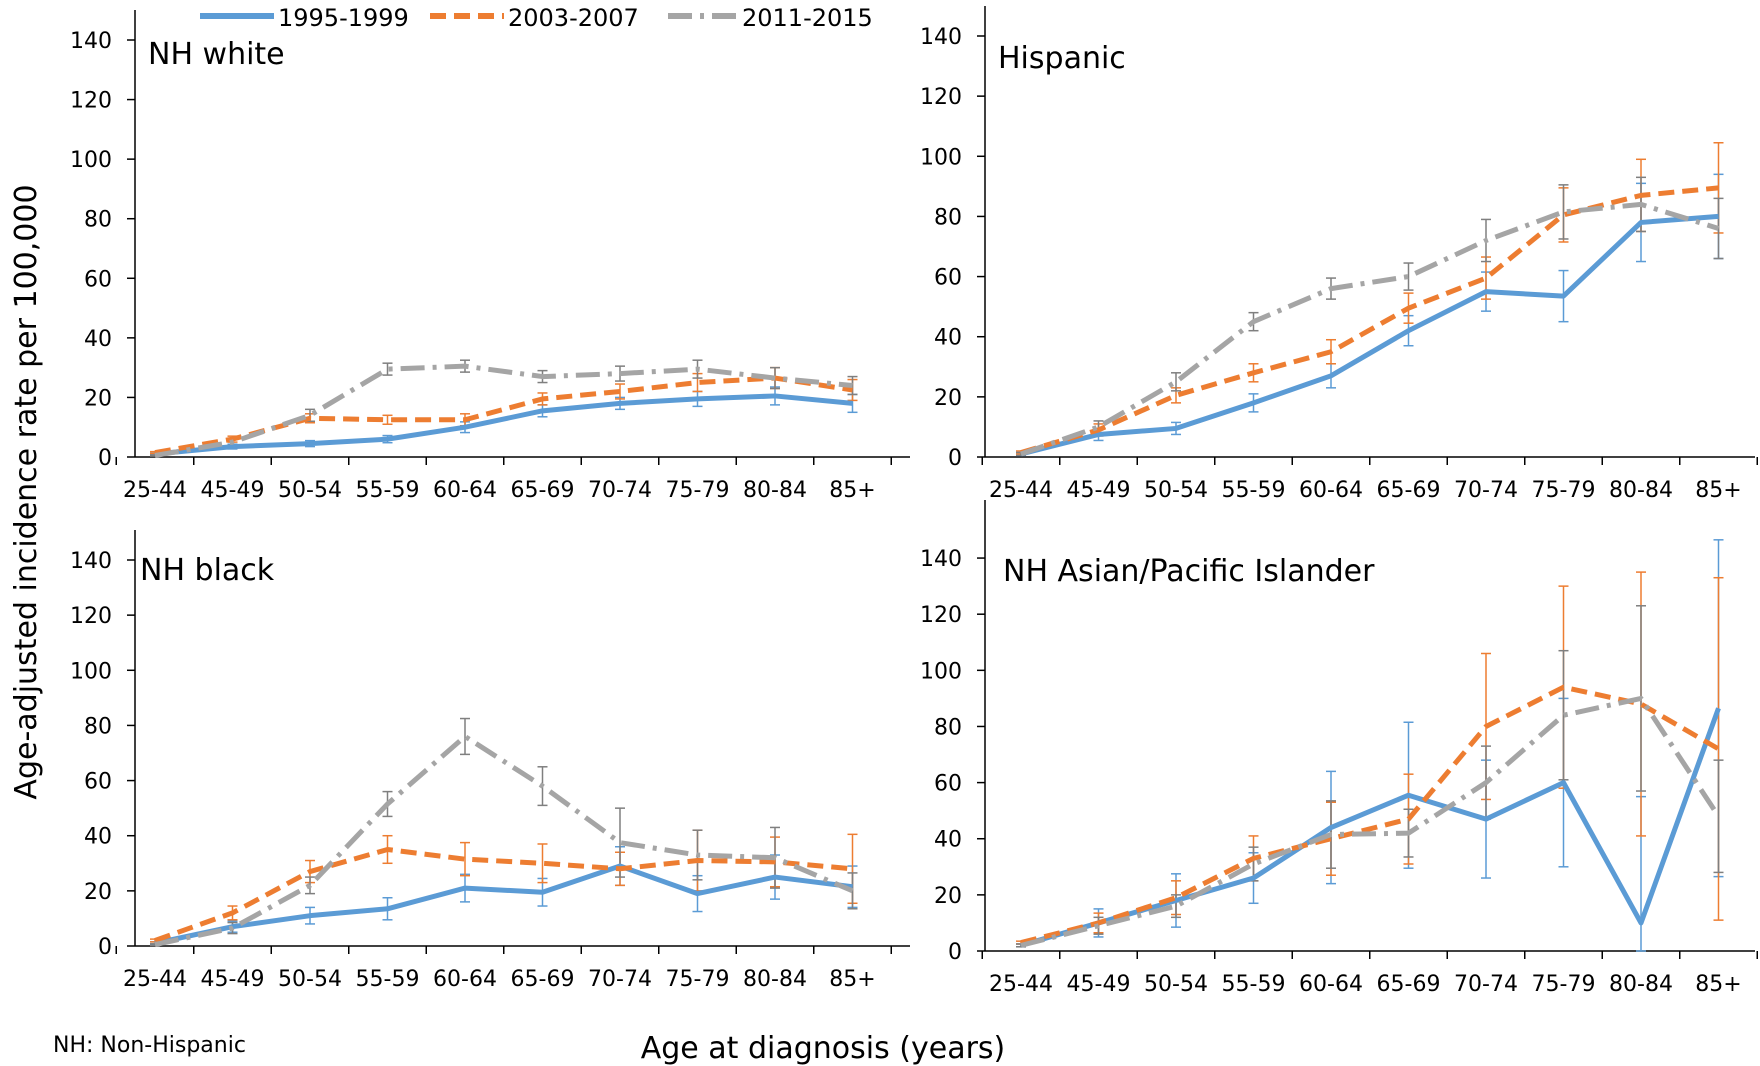  What do you see at coordinates (26, 491) in the screenshot?
I see `y-axis-label: Age-adjusted incidence rate per 100,000` at bounding box center [26, 491].